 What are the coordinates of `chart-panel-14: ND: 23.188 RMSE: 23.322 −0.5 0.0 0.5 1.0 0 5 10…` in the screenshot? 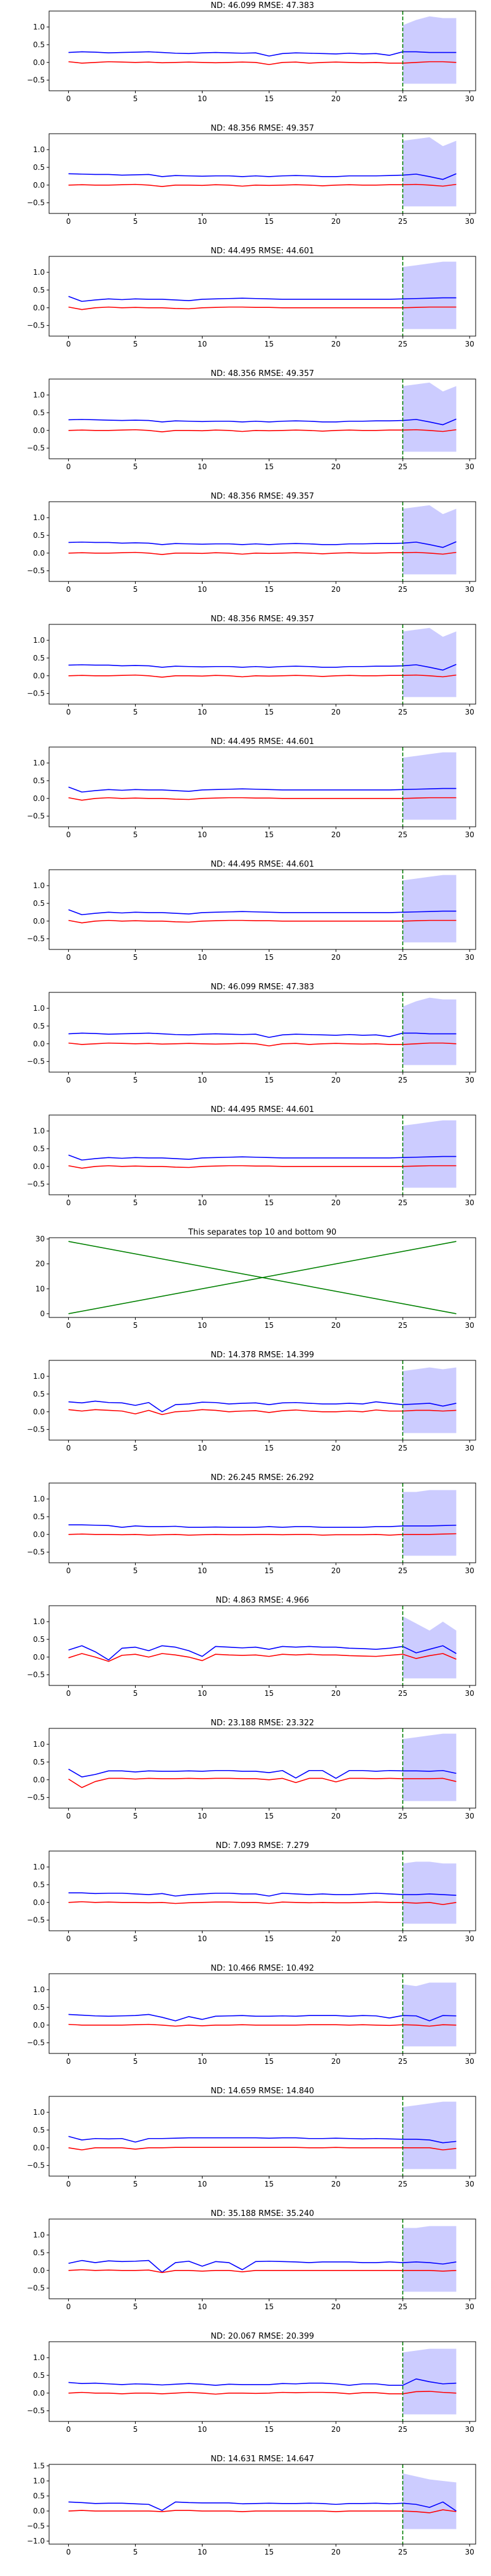 It's located at (252, 1769).